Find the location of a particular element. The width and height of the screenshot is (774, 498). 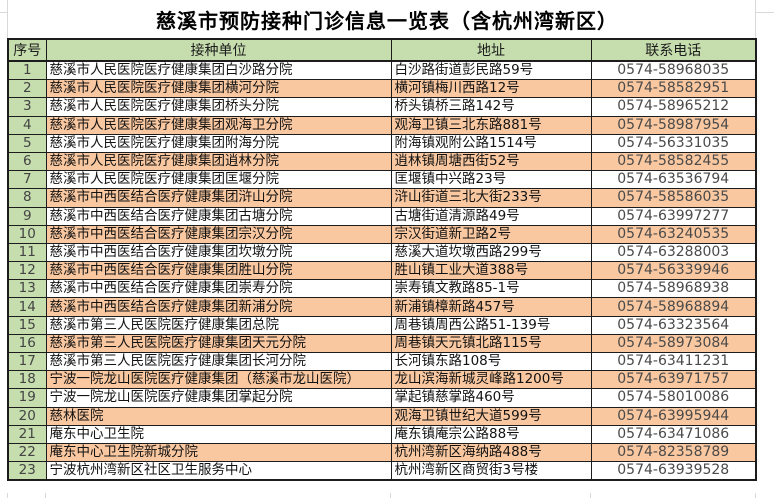

cell-unit: 慈溪市第三人民医院医疗健康集团总院 is located at coordinates (218, 325).